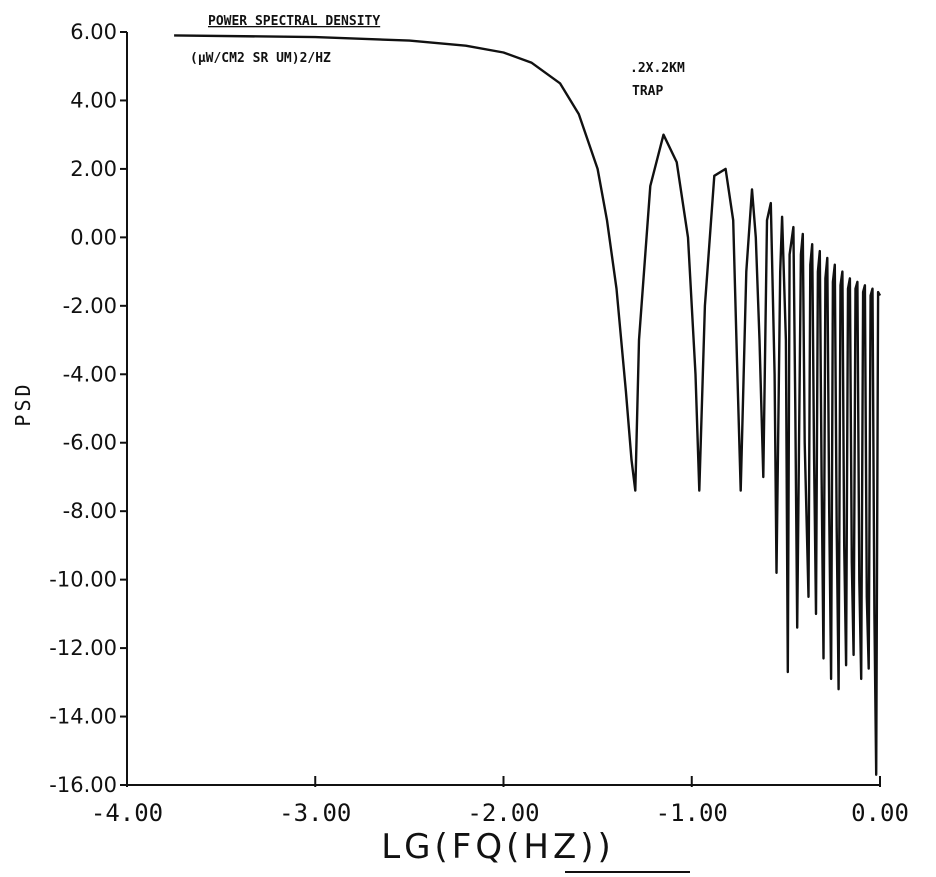  Describe the element at coordinates (692, 813) in the screenshot. I see `x-tick-label: -1.00` at that location.